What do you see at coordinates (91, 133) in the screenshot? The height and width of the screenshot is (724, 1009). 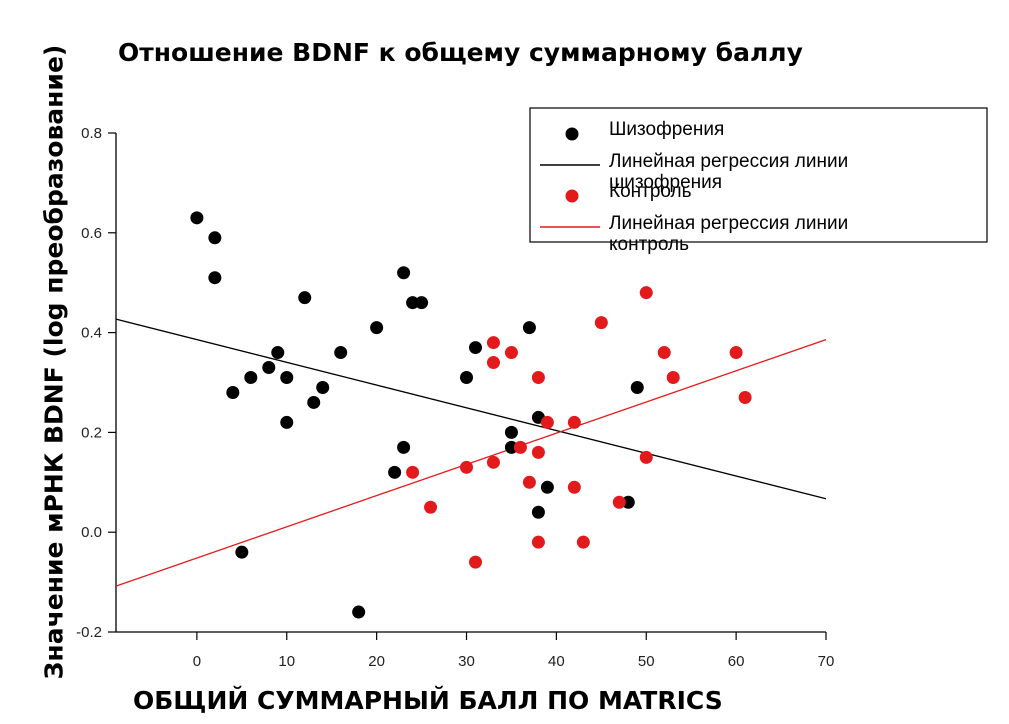 I see `y-tick-label: 0.8` at bounding box center [91, 133].